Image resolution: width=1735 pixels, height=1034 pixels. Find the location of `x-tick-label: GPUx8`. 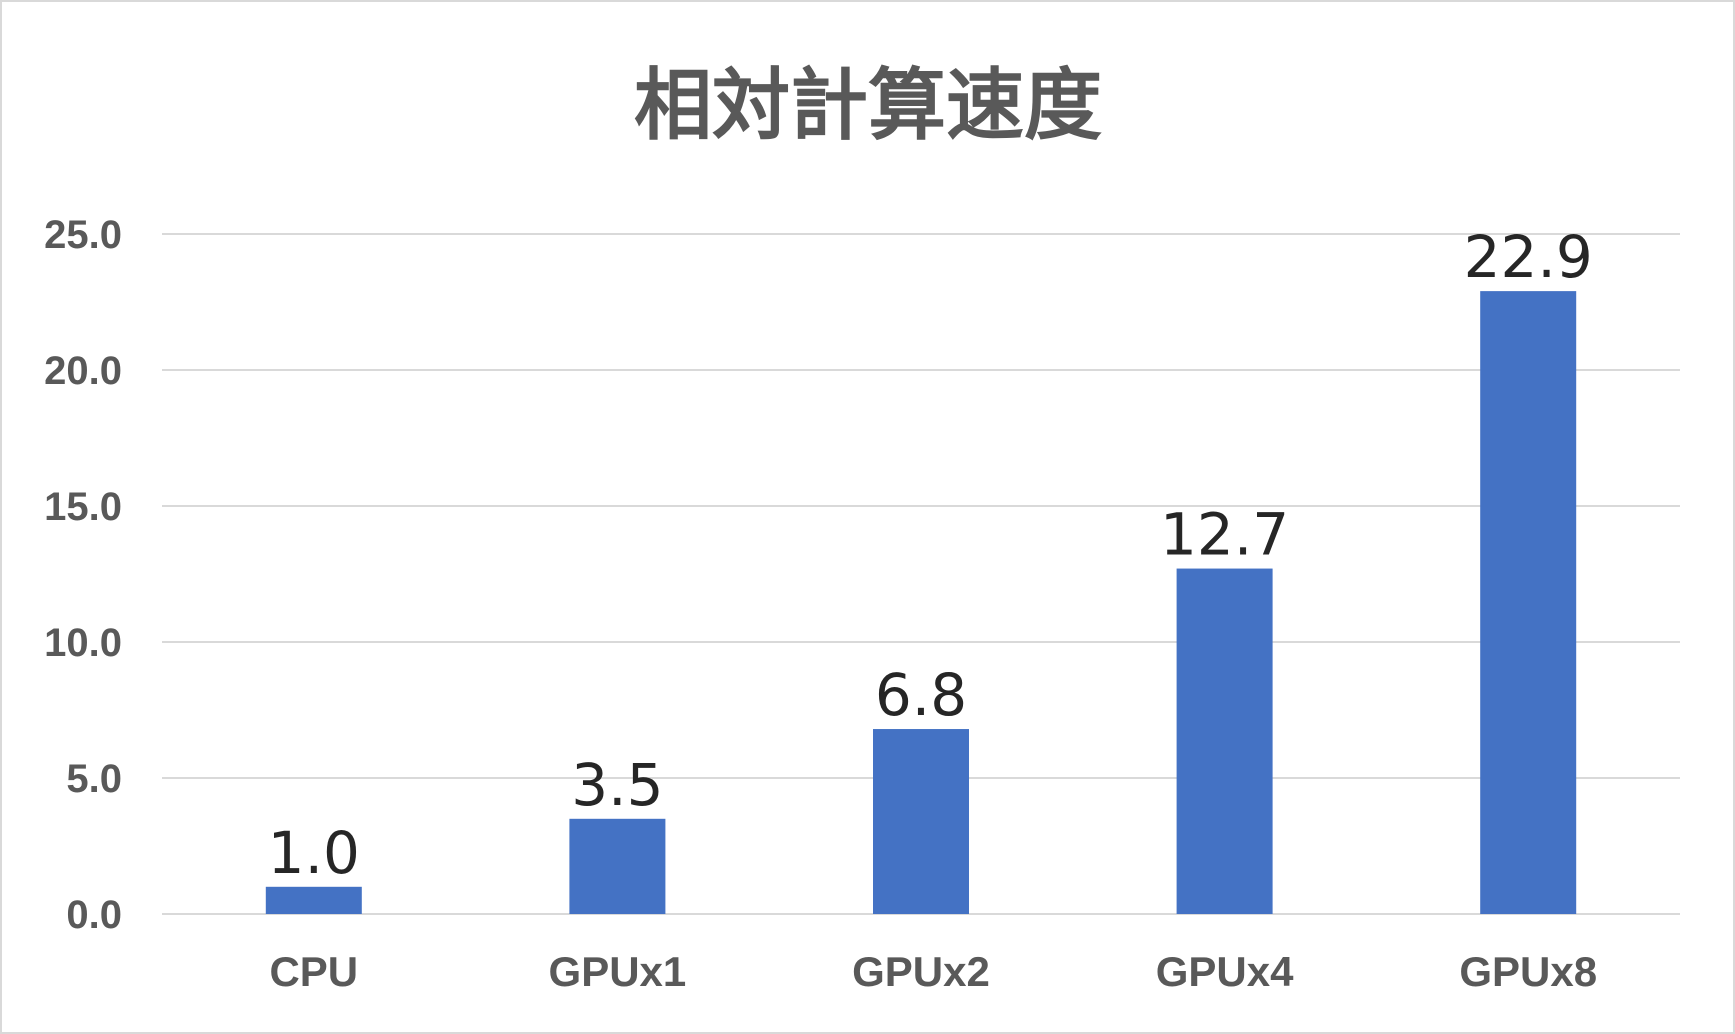

x-tick-label: GPUx8 is located at coordinates (1528, 971).